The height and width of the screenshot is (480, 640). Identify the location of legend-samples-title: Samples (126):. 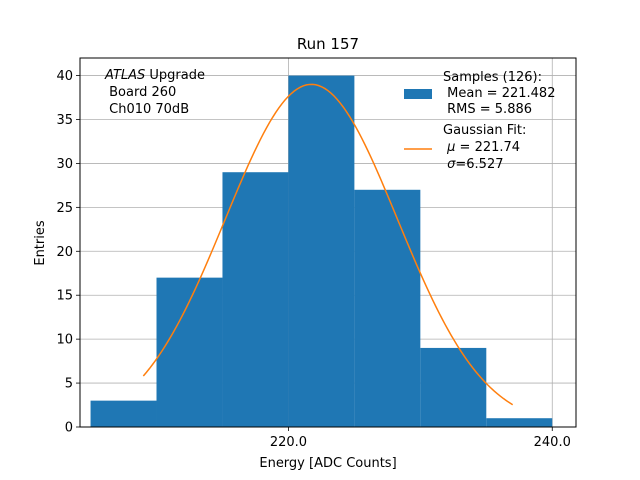
(492, 77).